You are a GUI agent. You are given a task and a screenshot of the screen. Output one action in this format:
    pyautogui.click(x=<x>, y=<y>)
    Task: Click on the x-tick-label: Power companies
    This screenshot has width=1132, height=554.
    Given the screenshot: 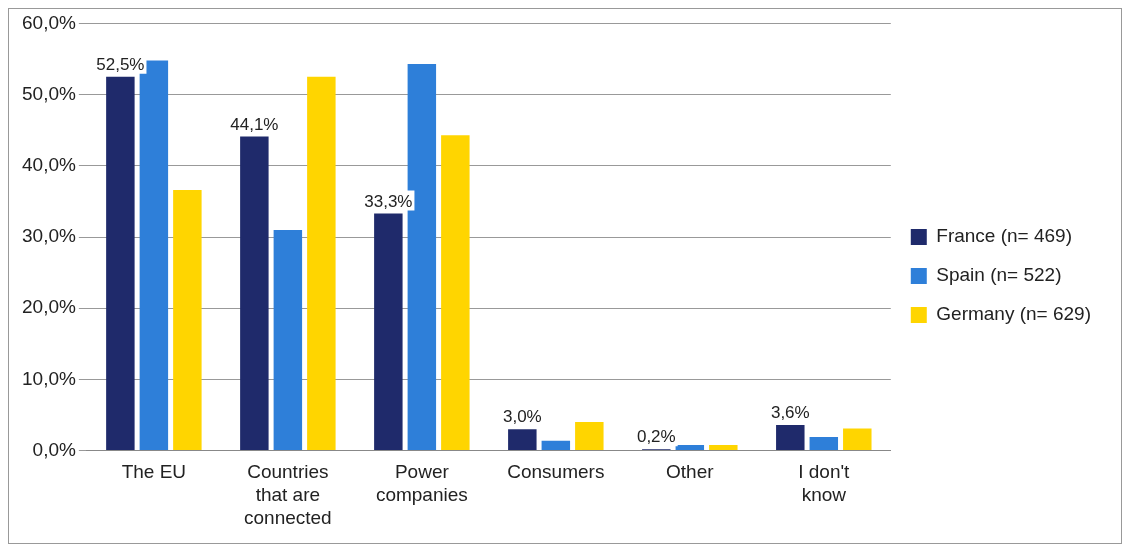 What is the action you would take?
    pyautogui.click(x=421, y=483)
    